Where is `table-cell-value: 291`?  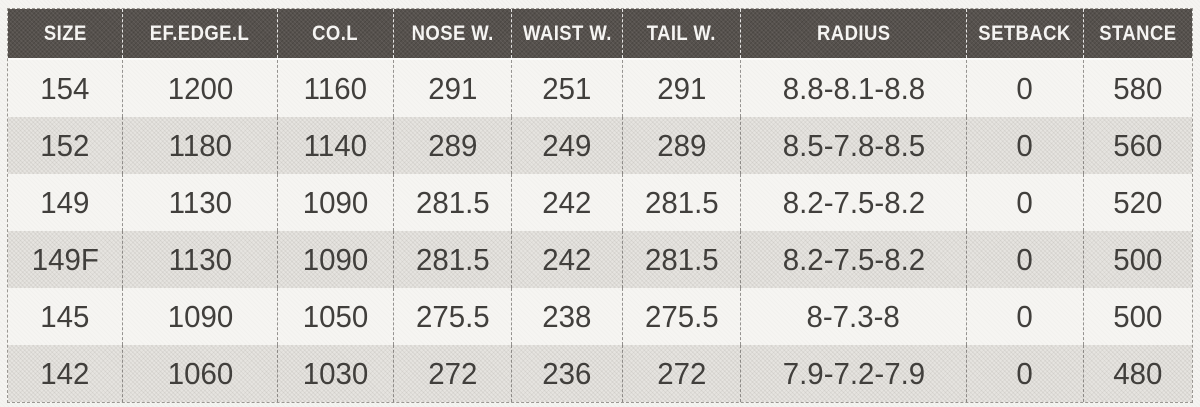
table-cell-value: 291 is located at coordinates (452, 88).